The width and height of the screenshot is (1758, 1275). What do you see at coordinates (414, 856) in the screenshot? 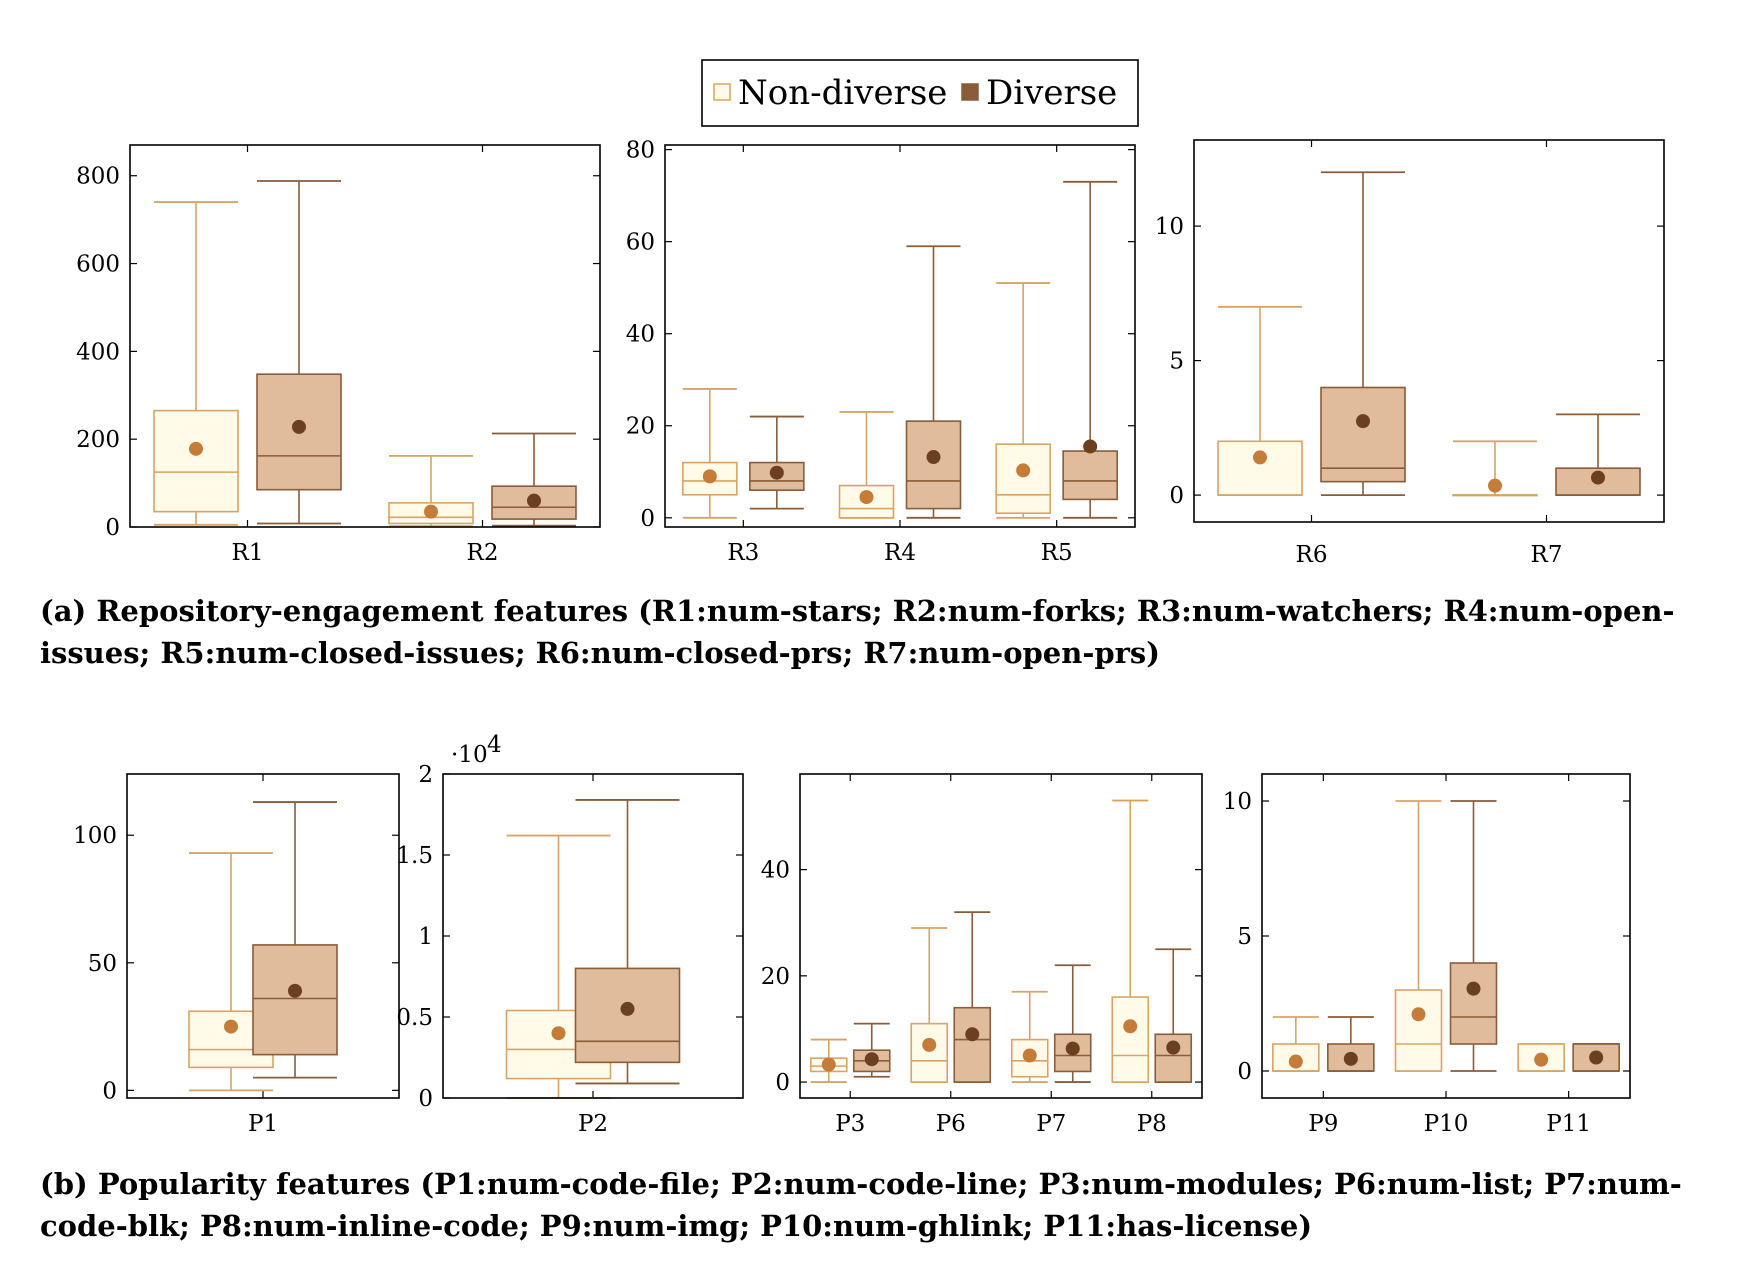
I see `y-tick-label: 1.5` at bounding box center [414, 856].